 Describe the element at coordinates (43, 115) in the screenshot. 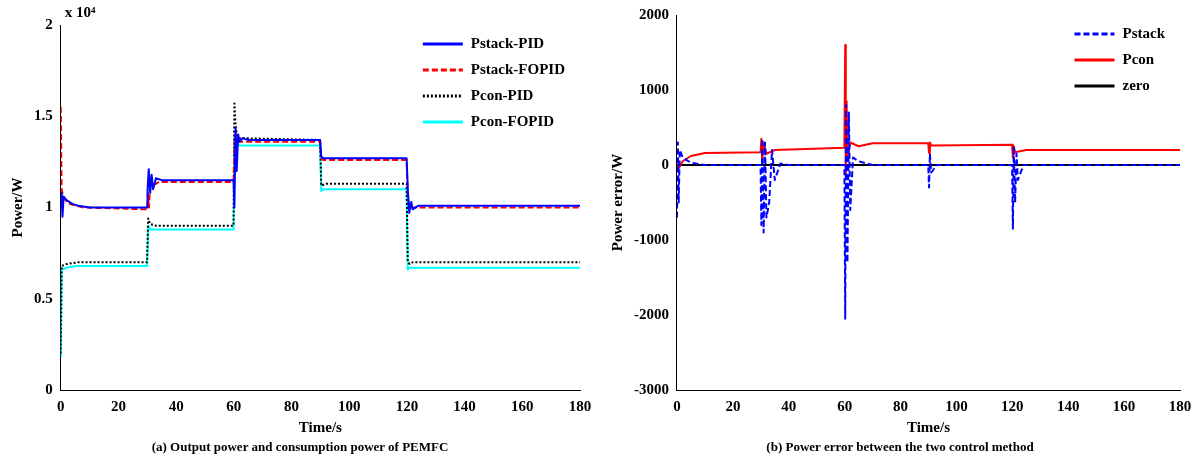

I see `y-tick-label: 1.5` at that location.